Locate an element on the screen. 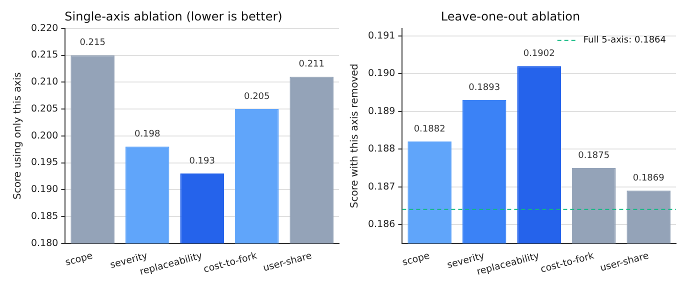 The image size is (690, 289). y-axis-title: Score using only this axis is located at coordinates (18, 136).